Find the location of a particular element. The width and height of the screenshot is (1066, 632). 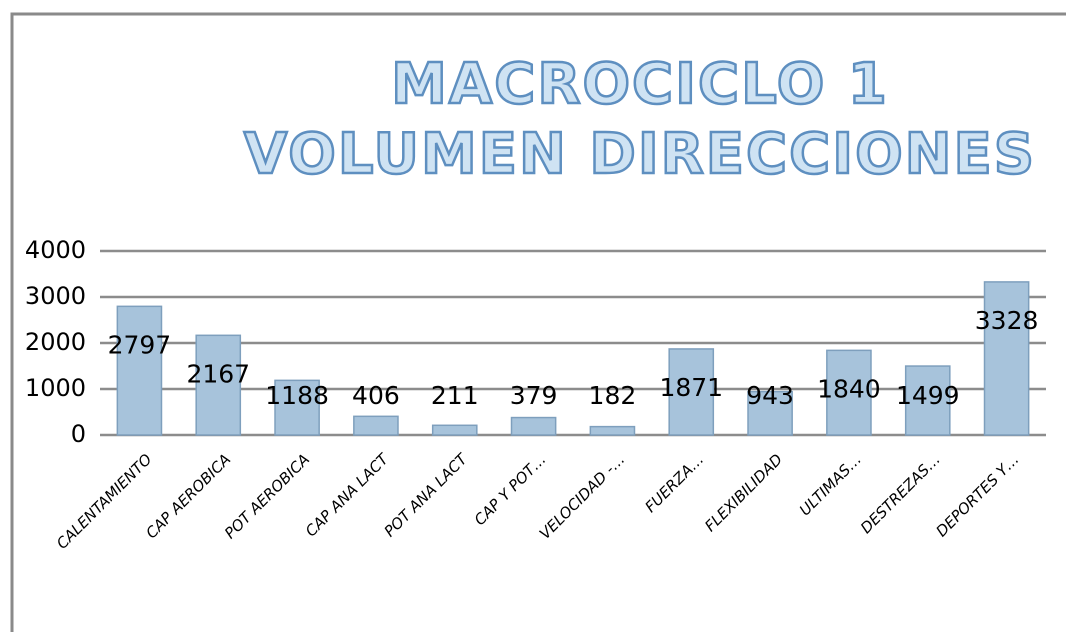

chart-title: VOLUMEN DIRECCIONES is located at coordinates (640, 154).